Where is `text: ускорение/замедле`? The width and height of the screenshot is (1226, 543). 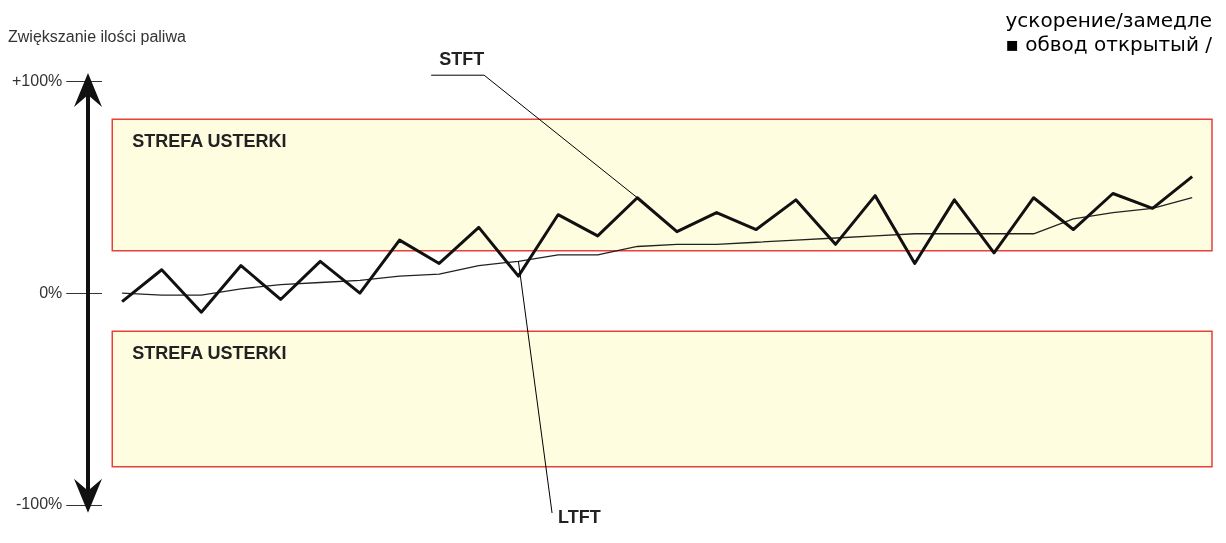 text: ускорение/замедле is located at coordinates (1108, 20).